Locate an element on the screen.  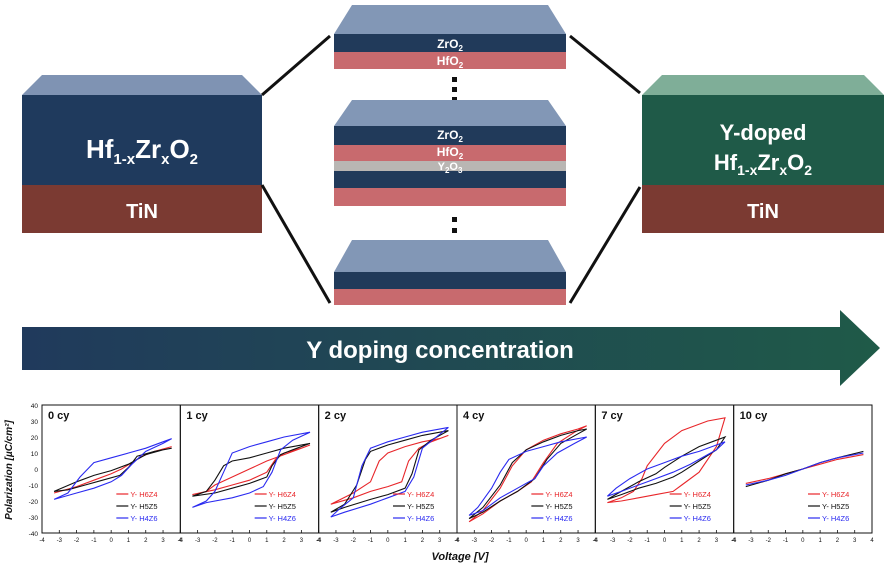
mid-bottom-hfo2-layer is located at coordinates (450, 297).